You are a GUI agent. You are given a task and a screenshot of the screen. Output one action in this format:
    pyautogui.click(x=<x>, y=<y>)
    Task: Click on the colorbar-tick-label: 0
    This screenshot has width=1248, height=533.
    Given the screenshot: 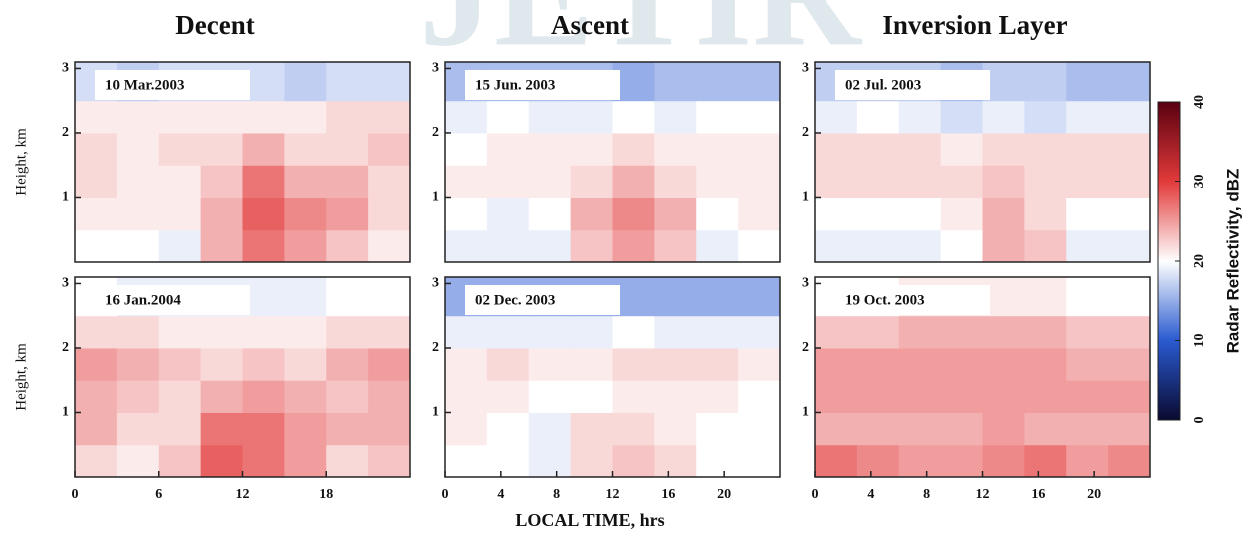 What is the action you would take?
    pyautogui.click(x=1199, y=420)
    